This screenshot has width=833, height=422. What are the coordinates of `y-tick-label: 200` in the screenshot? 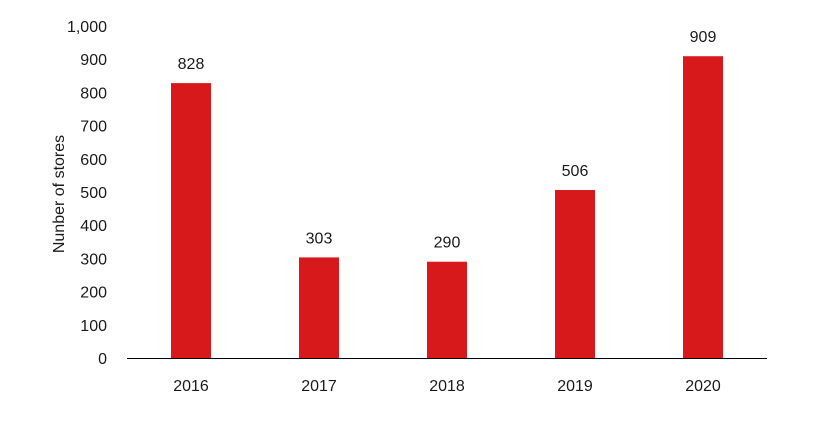 It's located at (93, 293).